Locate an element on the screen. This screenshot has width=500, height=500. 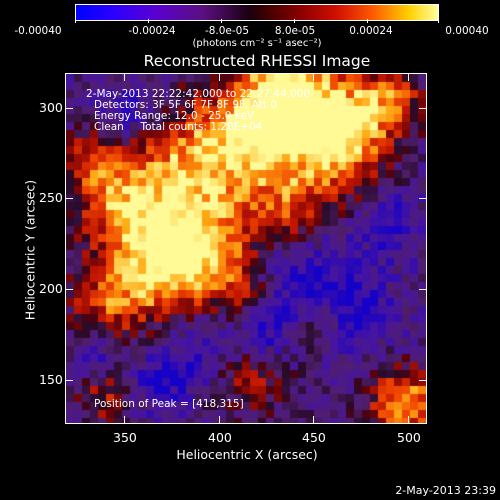
image-title: Reconstructed RHESSI Image is located at coordinates (257, 61).